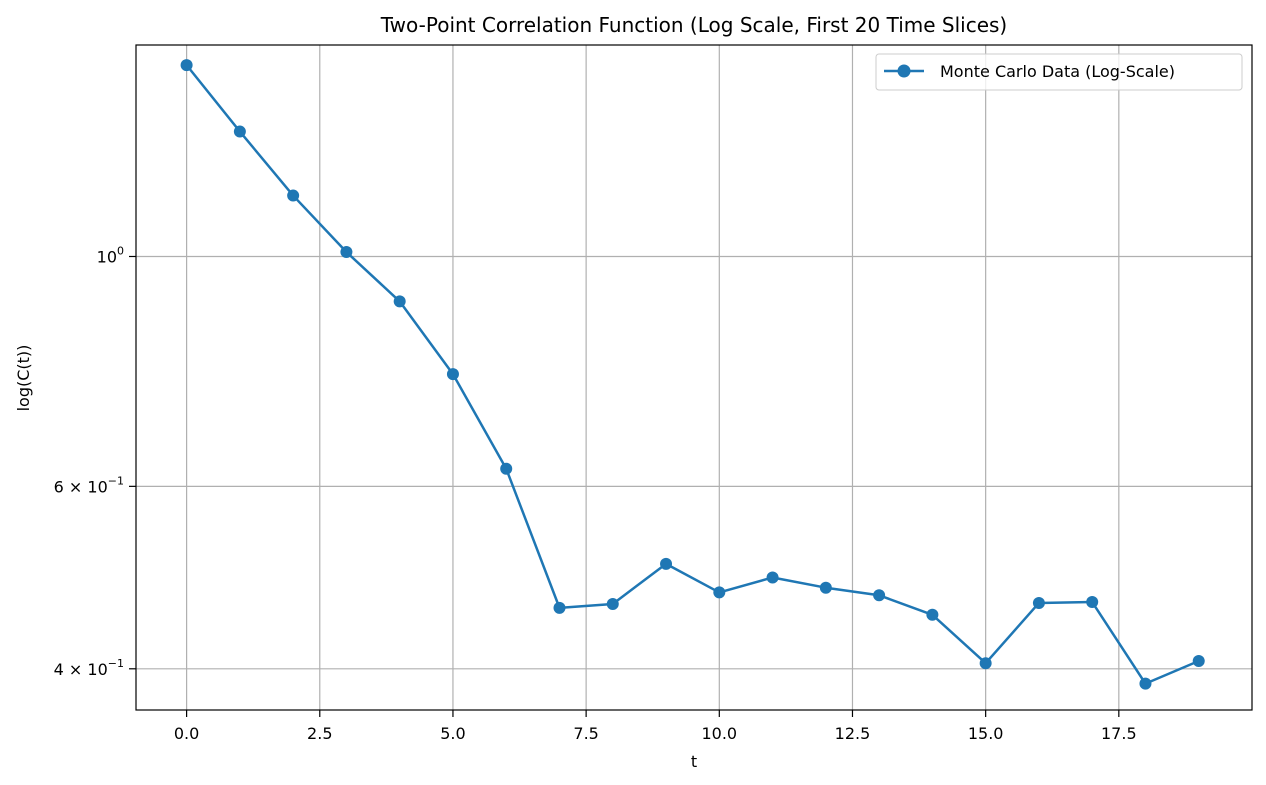 This screenshot has height=785, width=1266. I want to click on legend-marker-swatch, so click(904, 71).